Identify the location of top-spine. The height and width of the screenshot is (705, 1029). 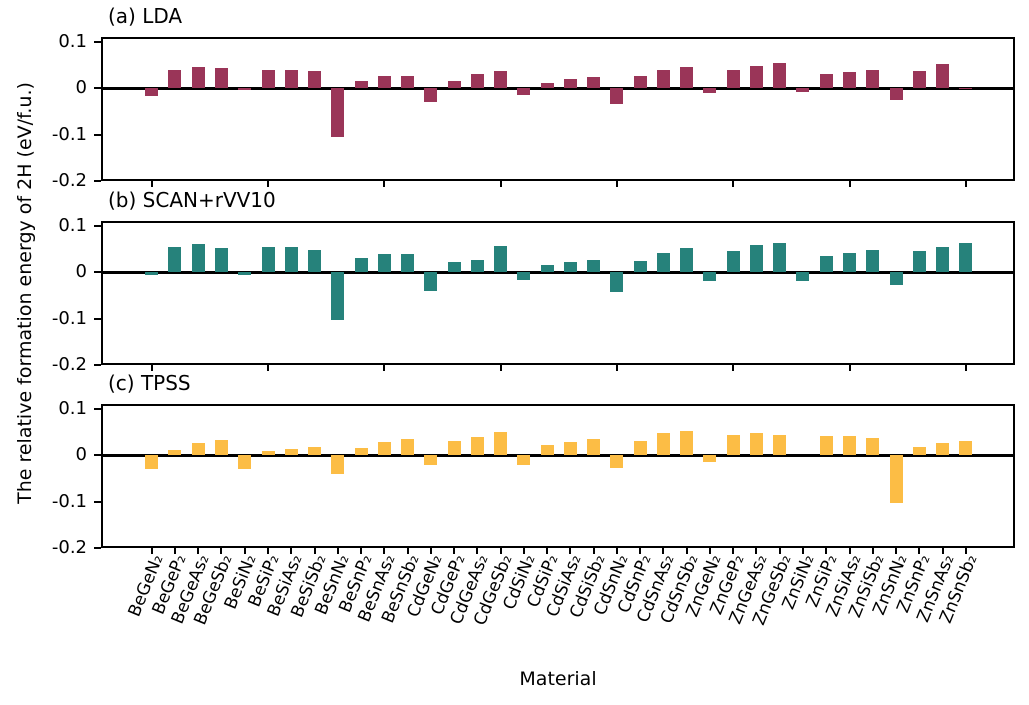
(558, 38).